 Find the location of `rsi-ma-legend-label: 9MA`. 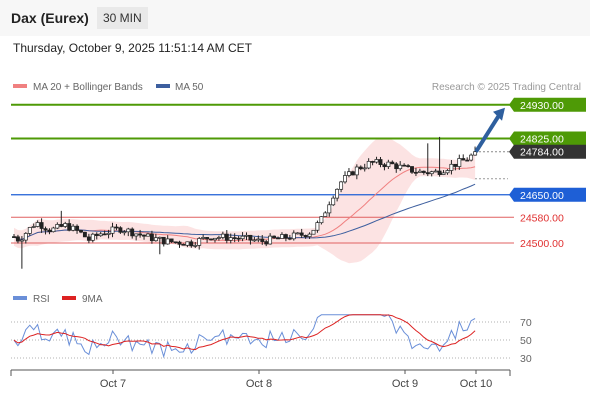

rsi-ma-legend-label: 9MA is located at coordinates (92, 299).